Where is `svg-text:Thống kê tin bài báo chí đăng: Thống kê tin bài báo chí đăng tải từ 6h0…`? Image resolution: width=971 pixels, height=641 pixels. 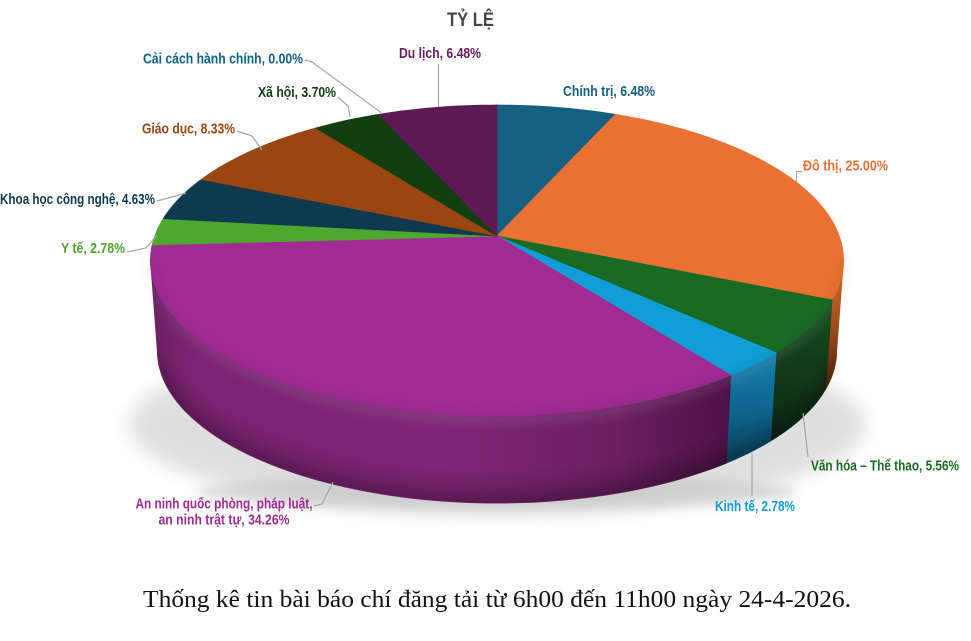
svg-text:Thống kê tin bài báo chí đăng: Thống kê tin bài báo chí đăng tải từ 6h0… is located at coordinates (497, 600).